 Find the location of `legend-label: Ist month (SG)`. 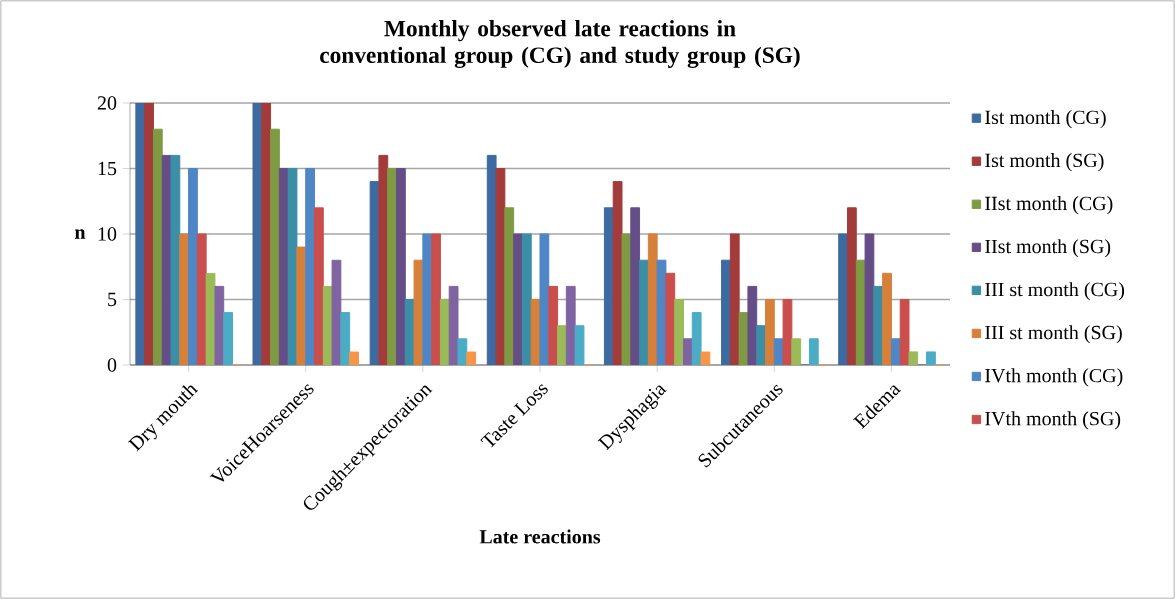

legend-label: Ist month (SG) is located at coordinates (1044, 162).